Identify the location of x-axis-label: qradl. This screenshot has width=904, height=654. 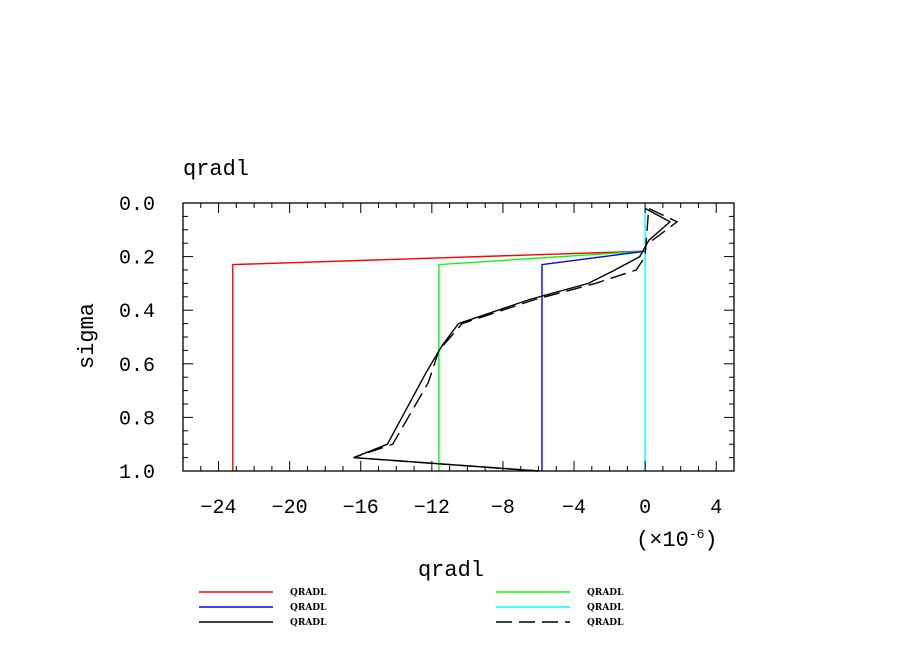
(451, 570).